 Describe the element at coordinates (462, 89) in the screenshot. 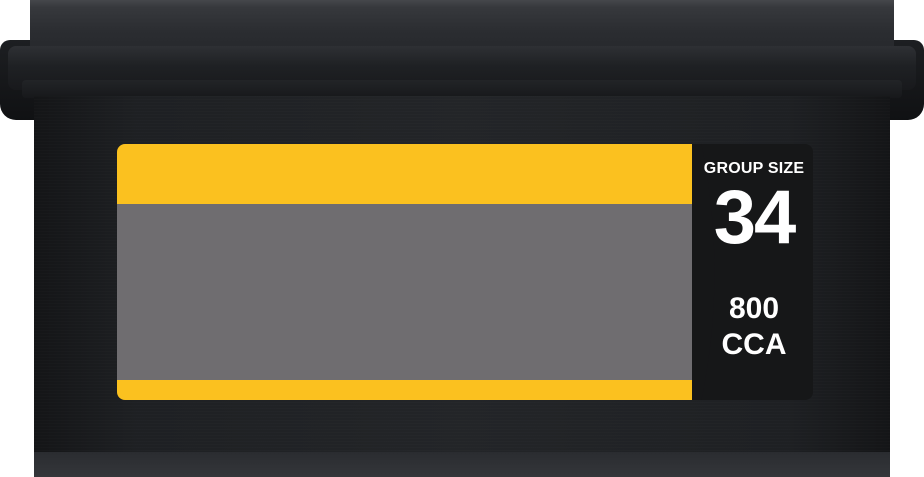

I see `battery-lid-lip` at that location.